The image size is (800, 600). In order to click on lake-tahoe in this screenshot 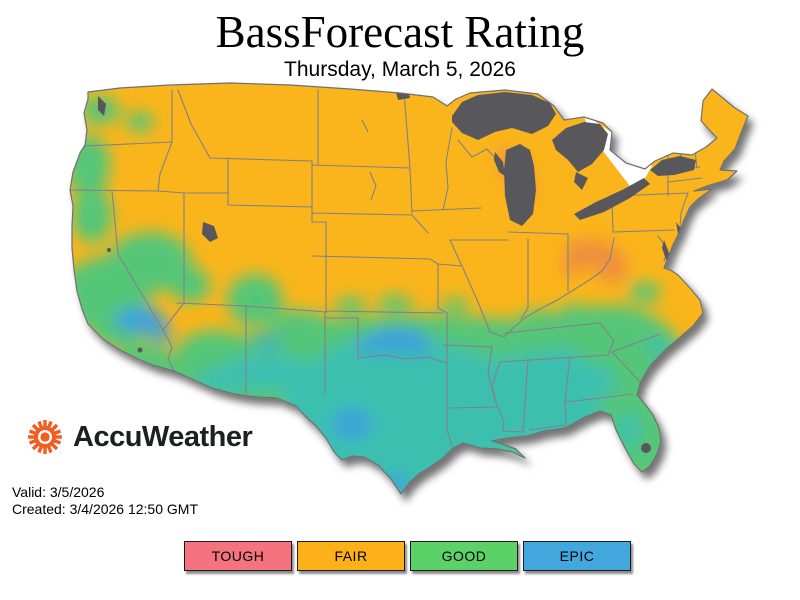, I will do `click(109, 250)`.